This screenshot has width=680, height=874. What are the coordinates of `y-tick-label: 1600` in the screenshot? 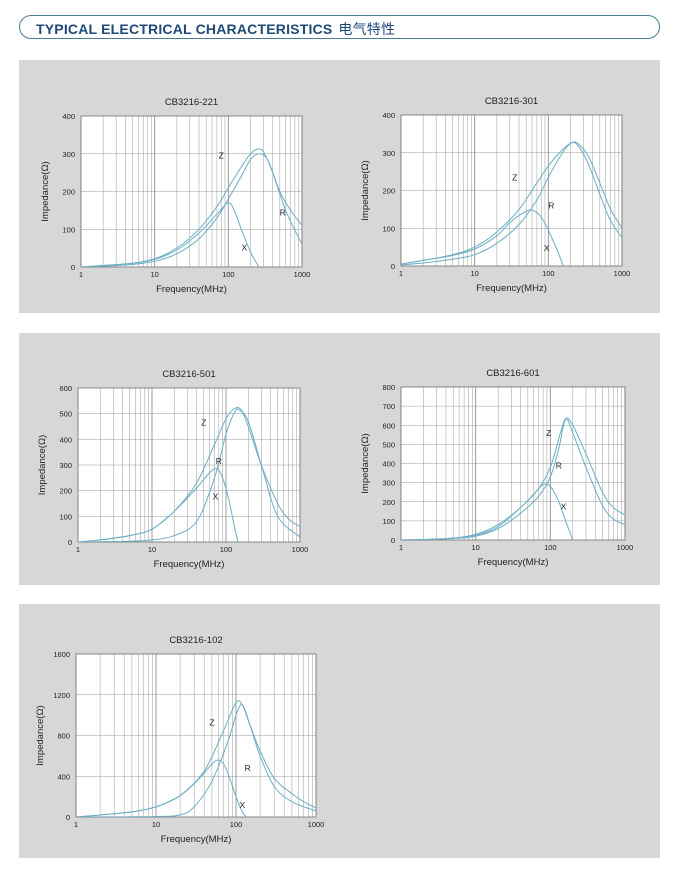 It's located at (61, 654).